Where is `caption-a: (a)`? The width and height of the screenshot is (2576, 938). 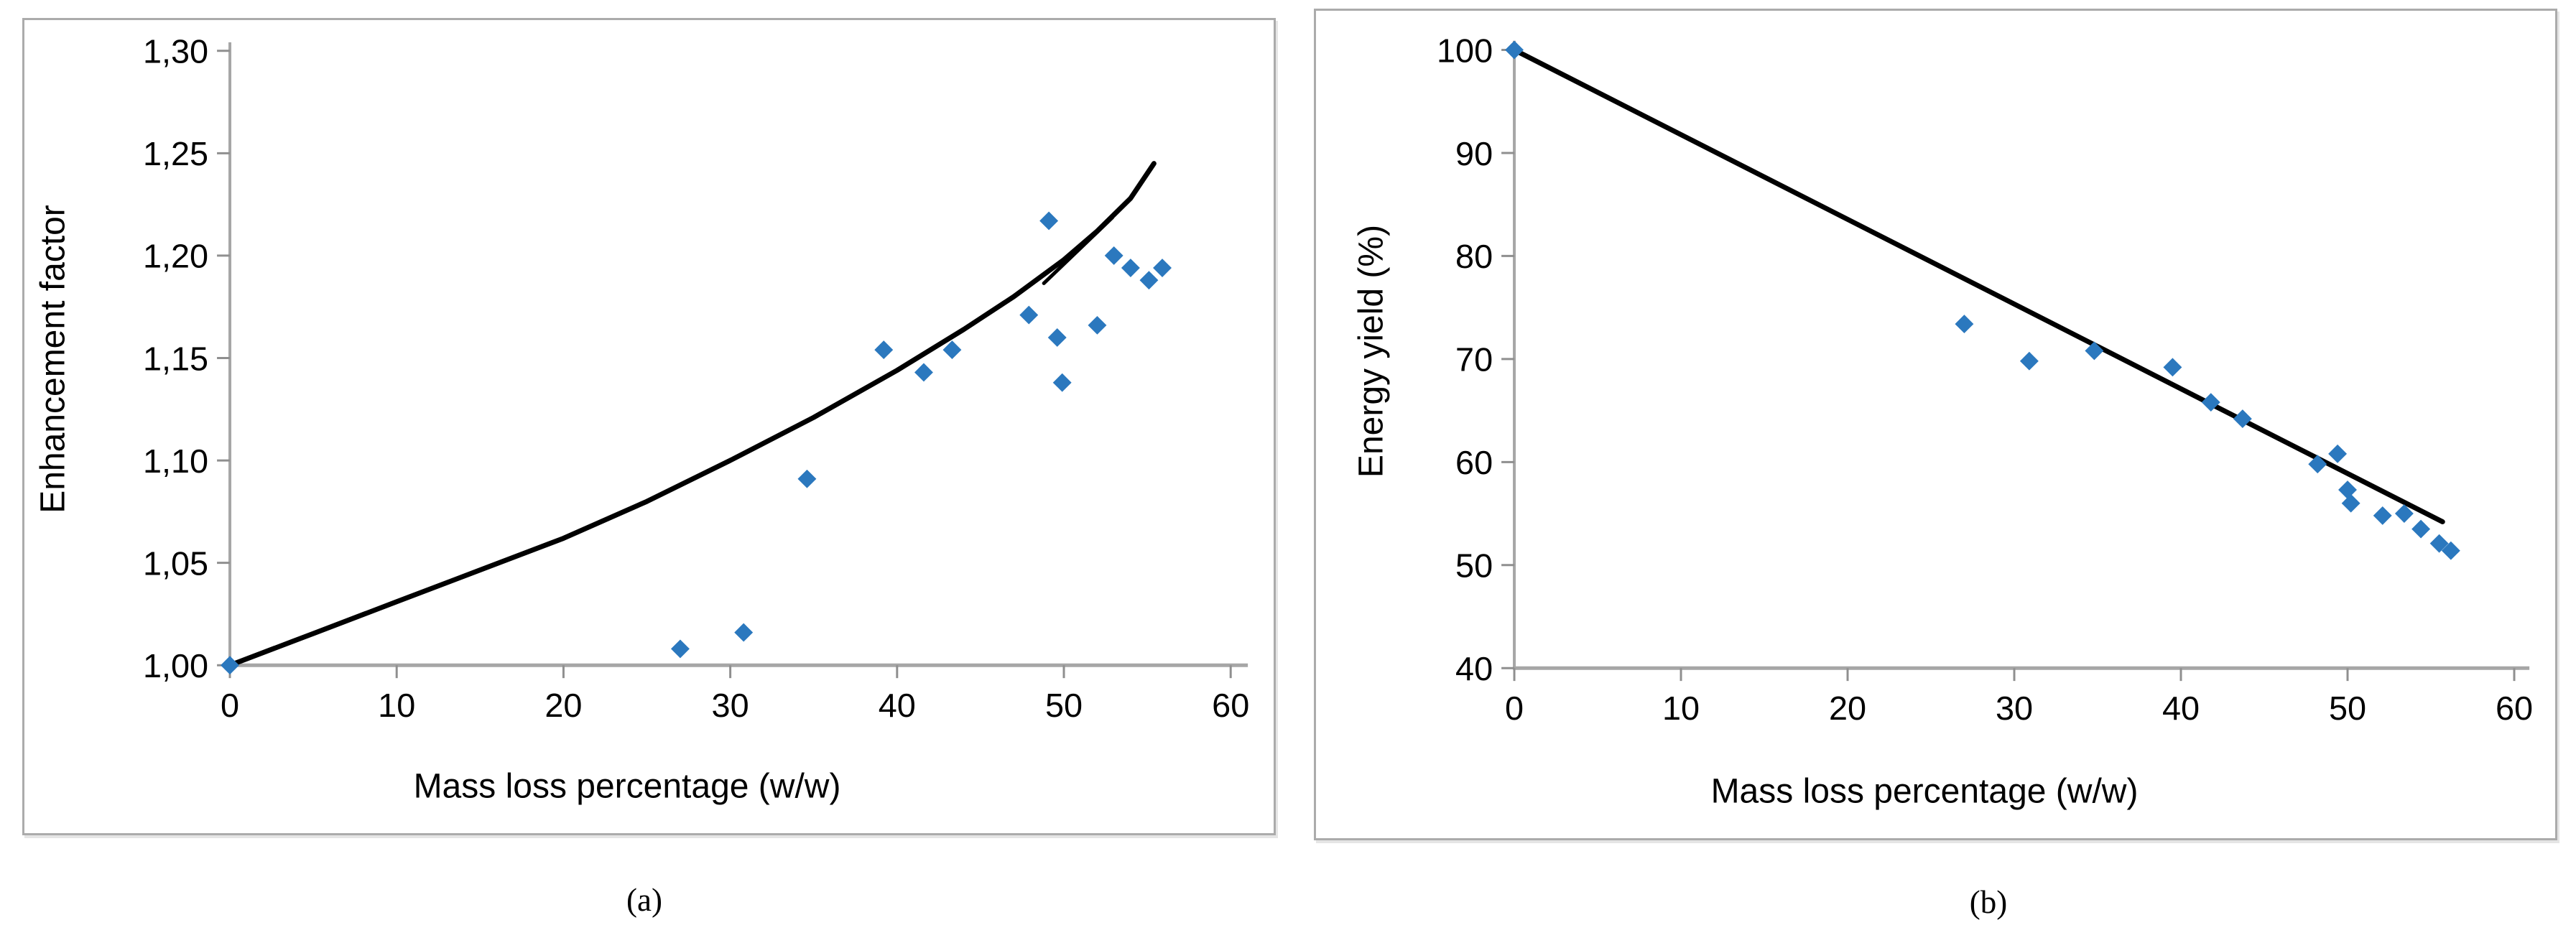
caption-a: (a) is located at coordinates (644, 900).